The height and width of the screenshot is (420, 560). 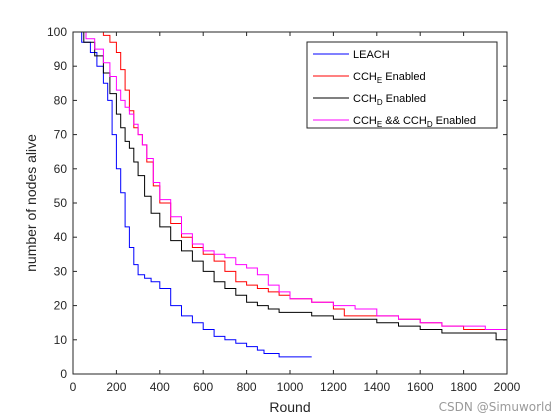 I want to click on x-tick-label: 1800, so click(x=463, y=387).